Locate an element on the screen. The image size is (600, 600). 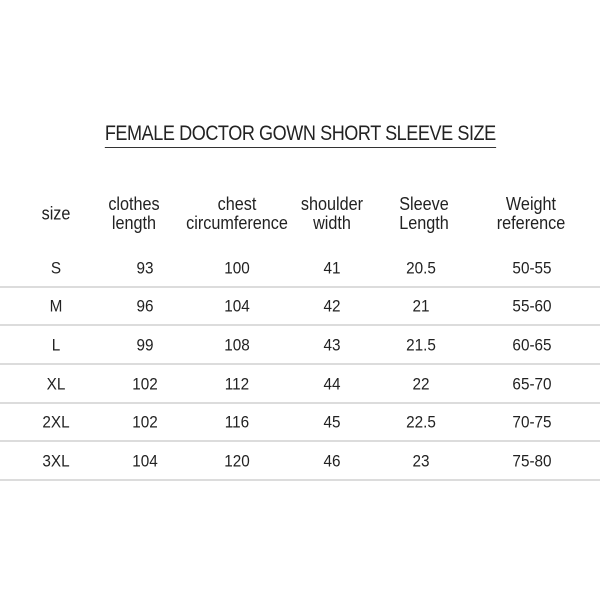
table-cell: 22.5 is located at coordinates (421, 422).